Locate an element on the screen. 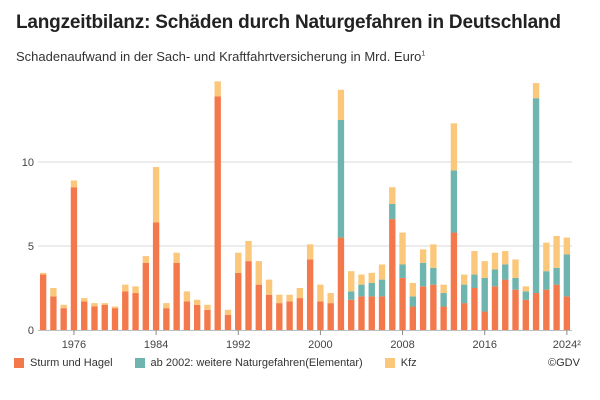  bar-kfz-2002 is located at coordinates (341, 104).